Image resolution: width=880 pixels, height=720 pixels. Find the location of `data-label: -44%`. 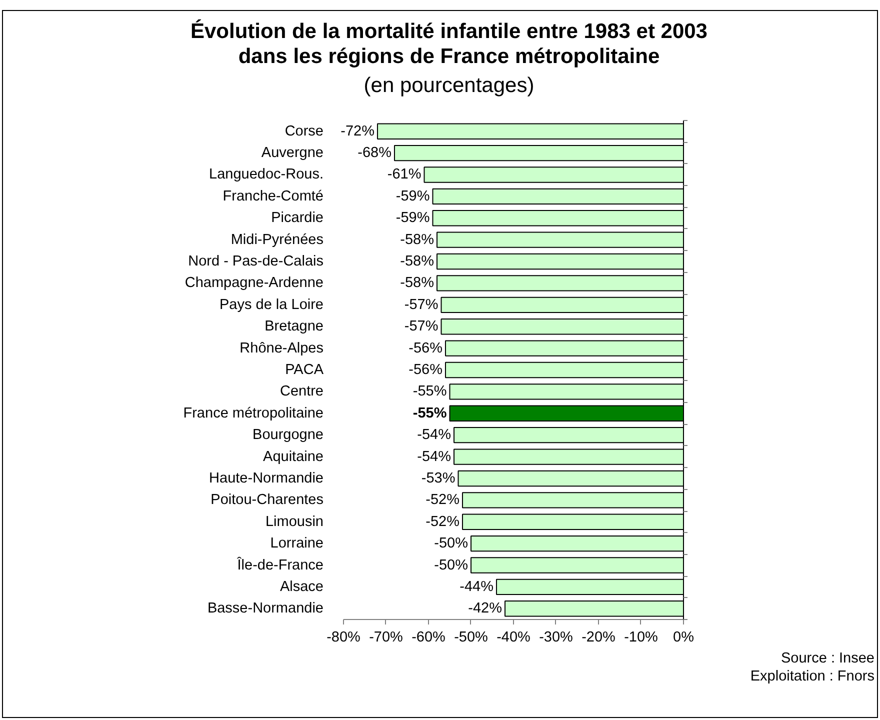

data-label: -44% is located at coordinates (477, 586).